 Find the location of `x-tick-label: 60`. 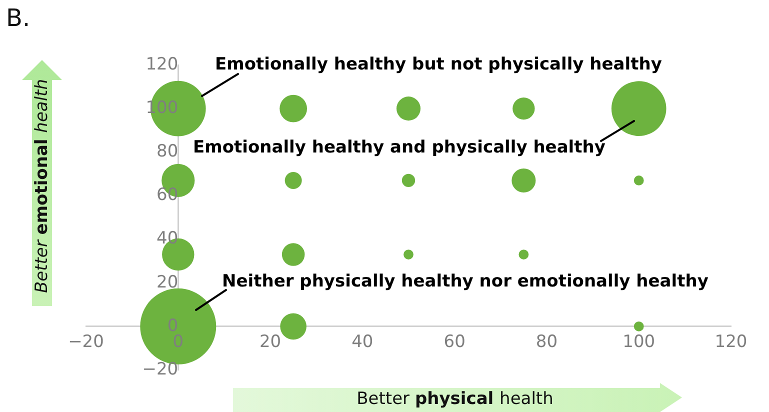

x-tick-label: 60 is located at coordinates (455, 342).